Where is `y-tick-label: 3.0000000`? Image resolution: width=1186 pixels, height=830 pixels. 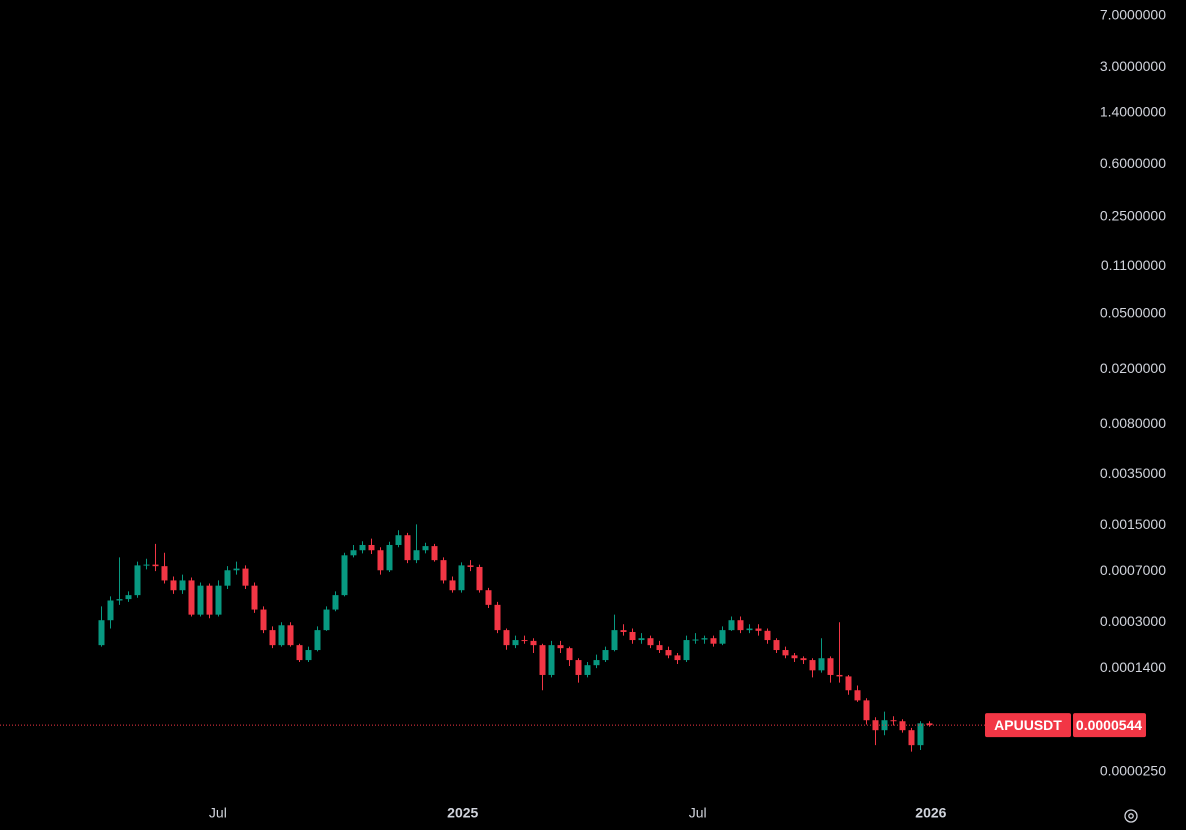 y-tick-label: 3.0000000 is located at coordinates (1133, 66).